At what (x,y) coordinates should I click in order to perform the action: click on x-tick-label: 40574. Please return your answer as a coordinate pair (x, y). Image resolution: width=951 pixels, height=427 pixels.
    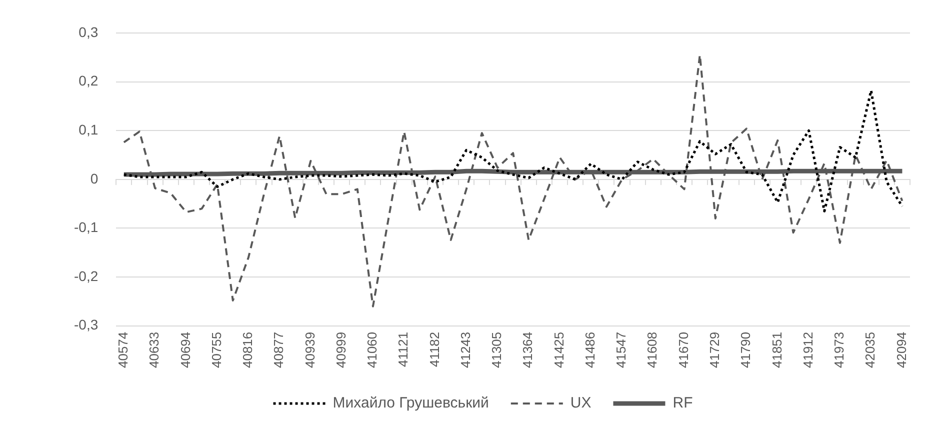
    Looking at the image, I should click on (122, 350).